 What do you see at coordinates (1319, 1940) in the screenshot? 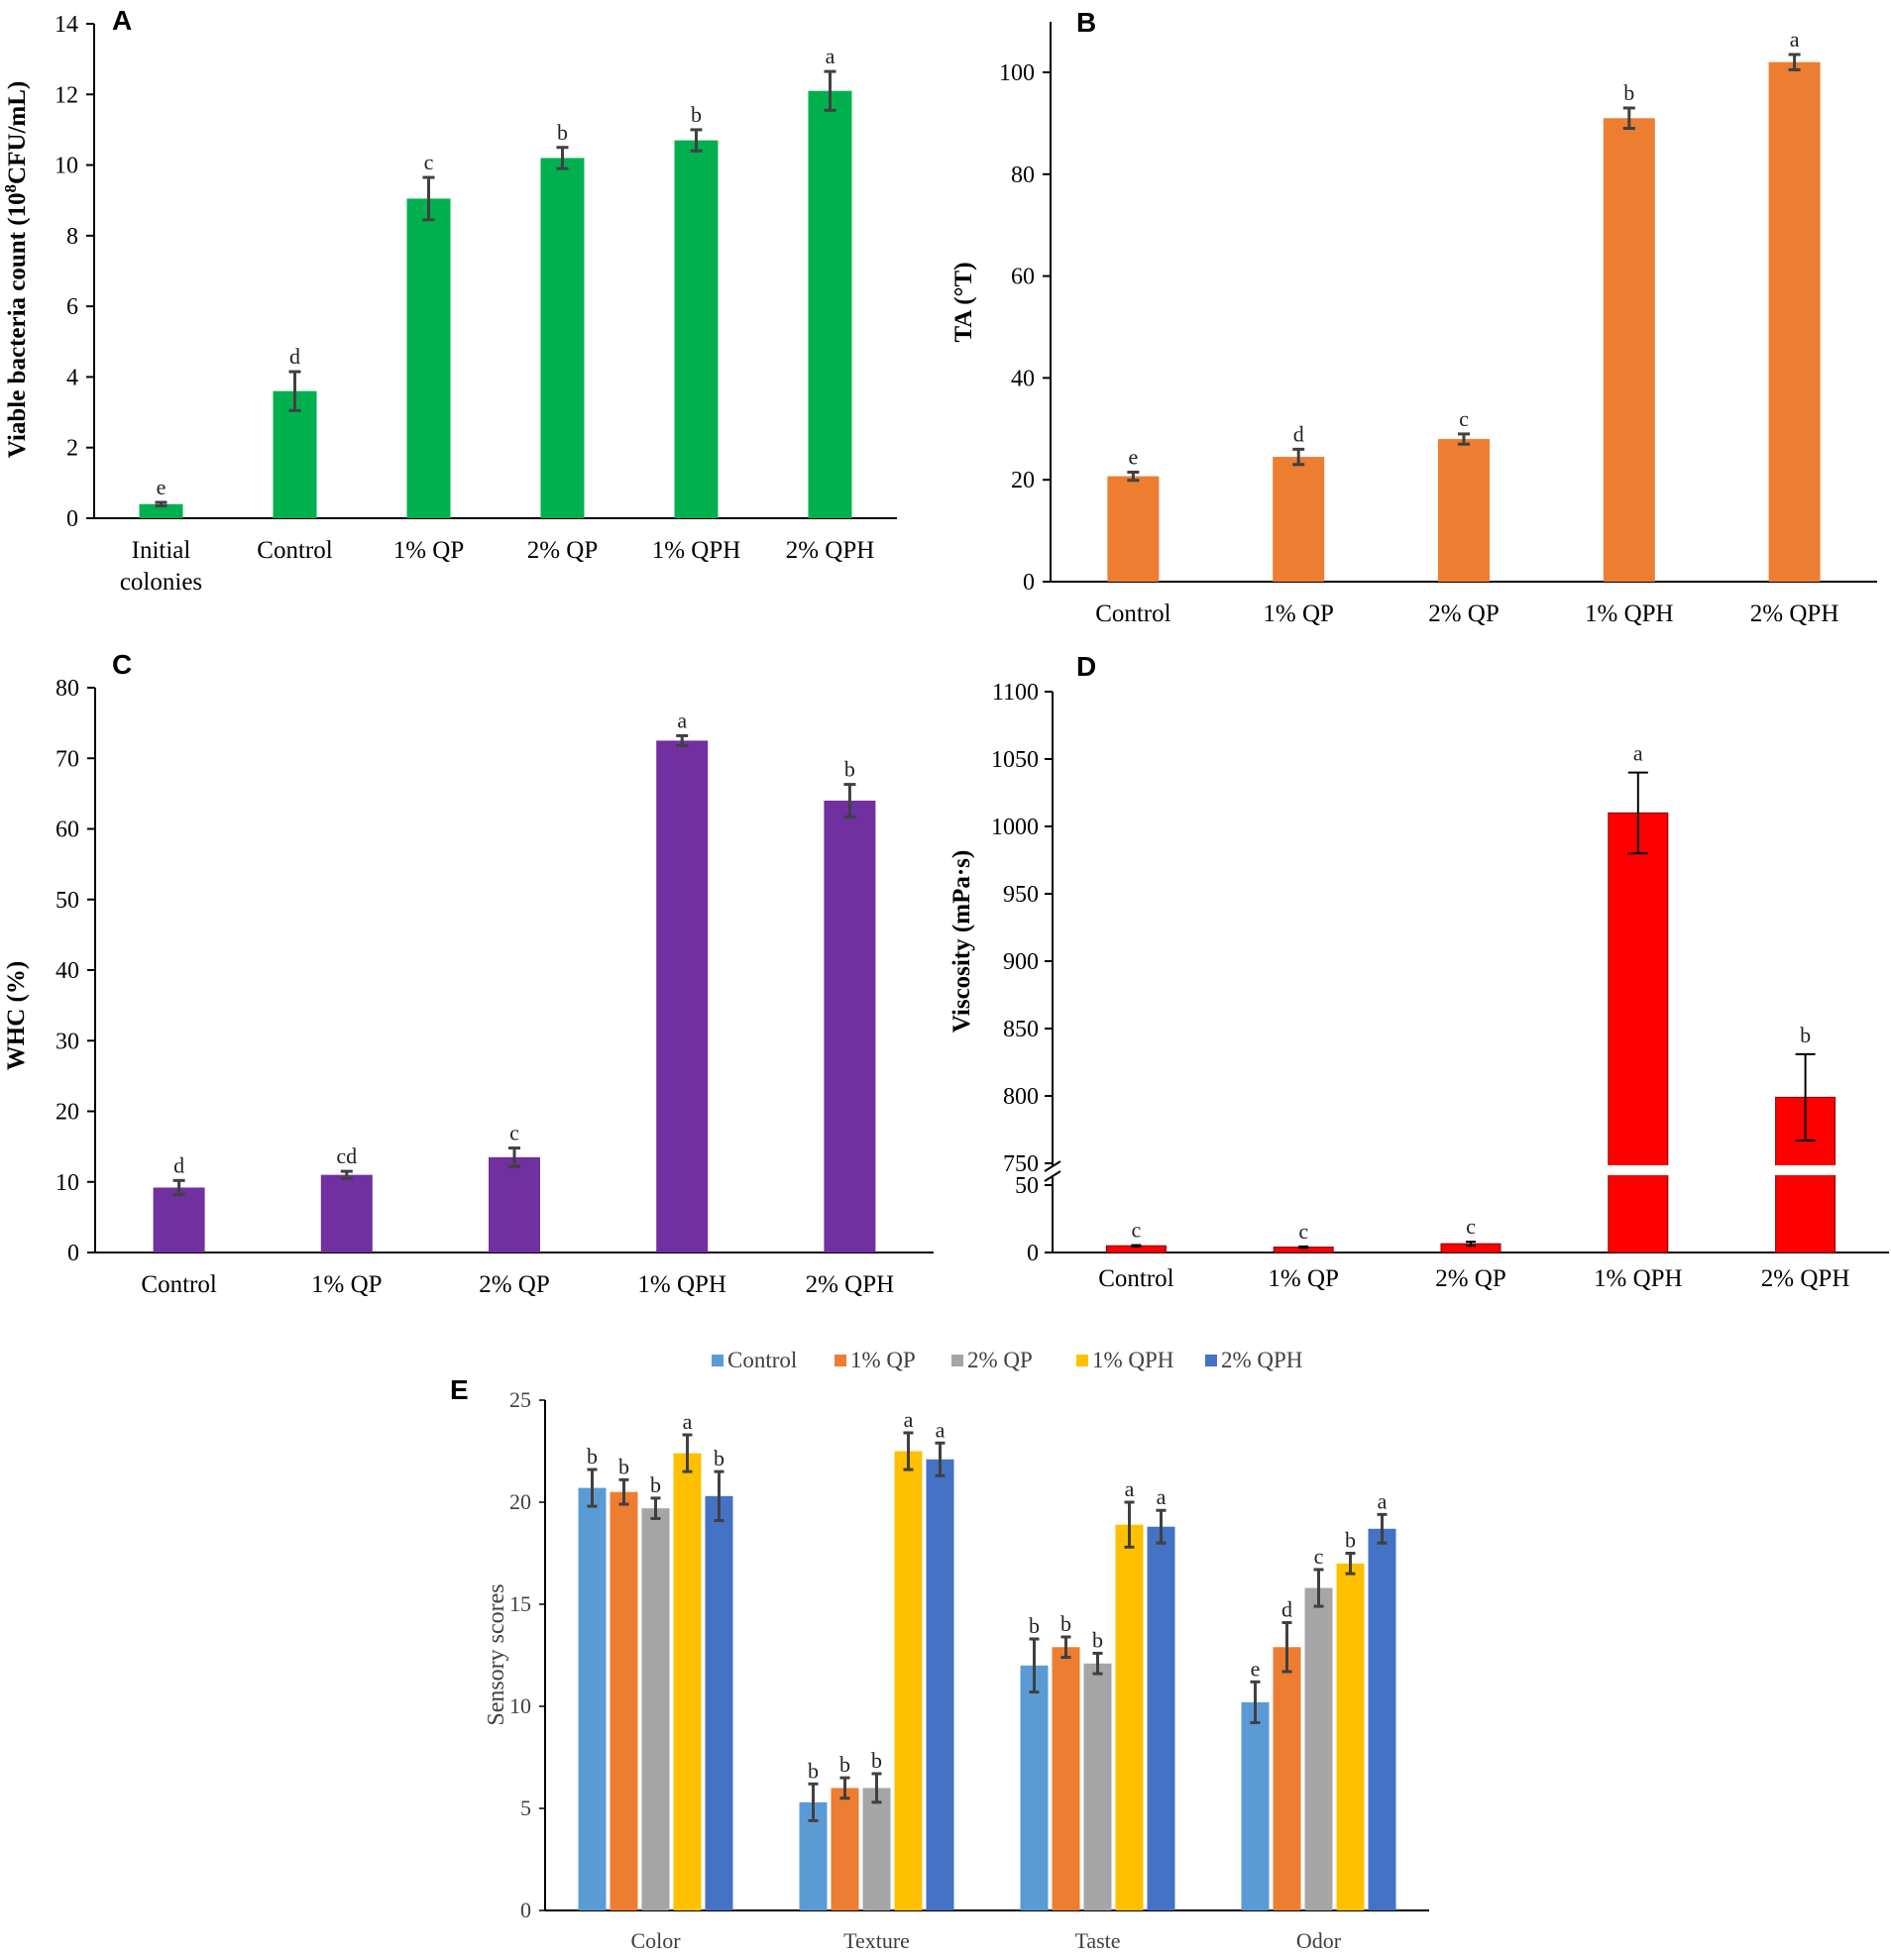
I see `x-category-label: Odor` at bounding box center [1319, 1940].